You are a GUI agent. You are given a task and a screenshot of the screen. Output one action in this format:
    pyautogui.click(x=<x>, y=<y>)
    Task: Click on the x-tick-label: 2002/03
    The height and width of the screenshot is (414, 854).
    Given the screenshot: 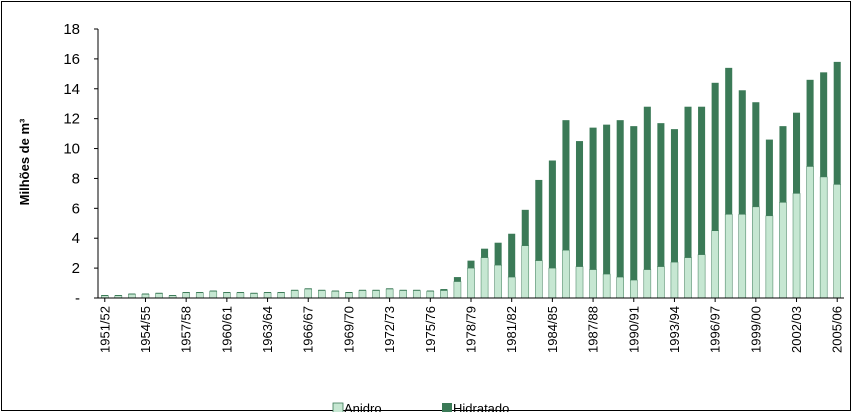 What is the action you would take?
    pyautogui.click(x=796, y=329)
    